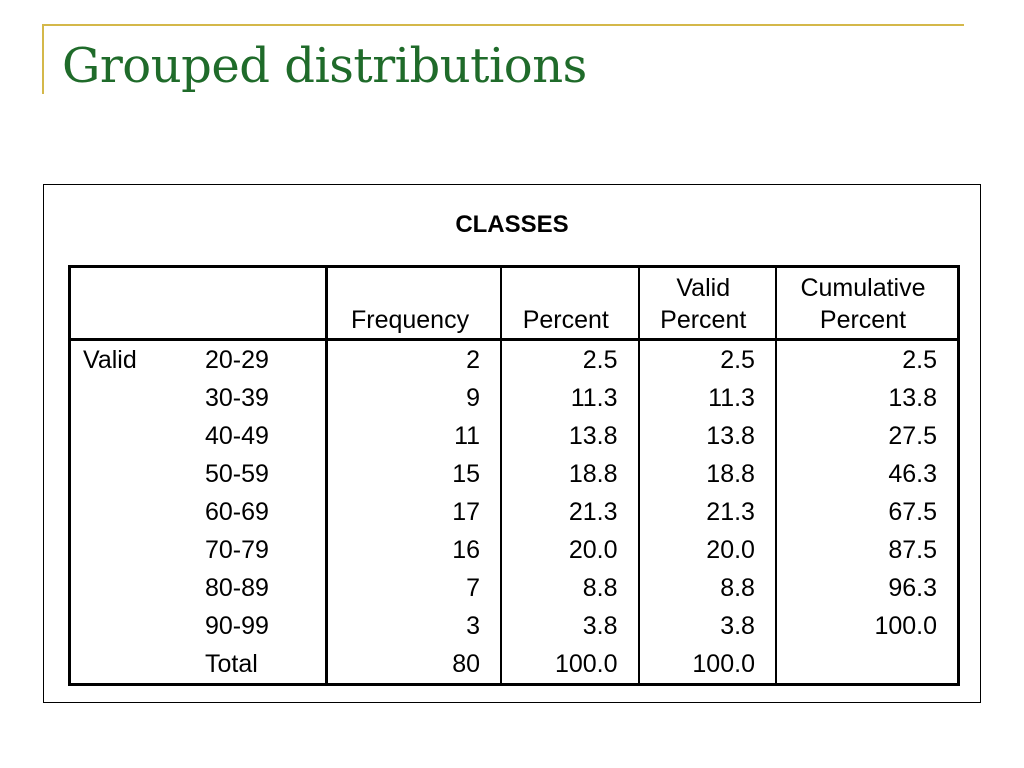  I want to click on cumulative-percent-cell, so click(867, 665).